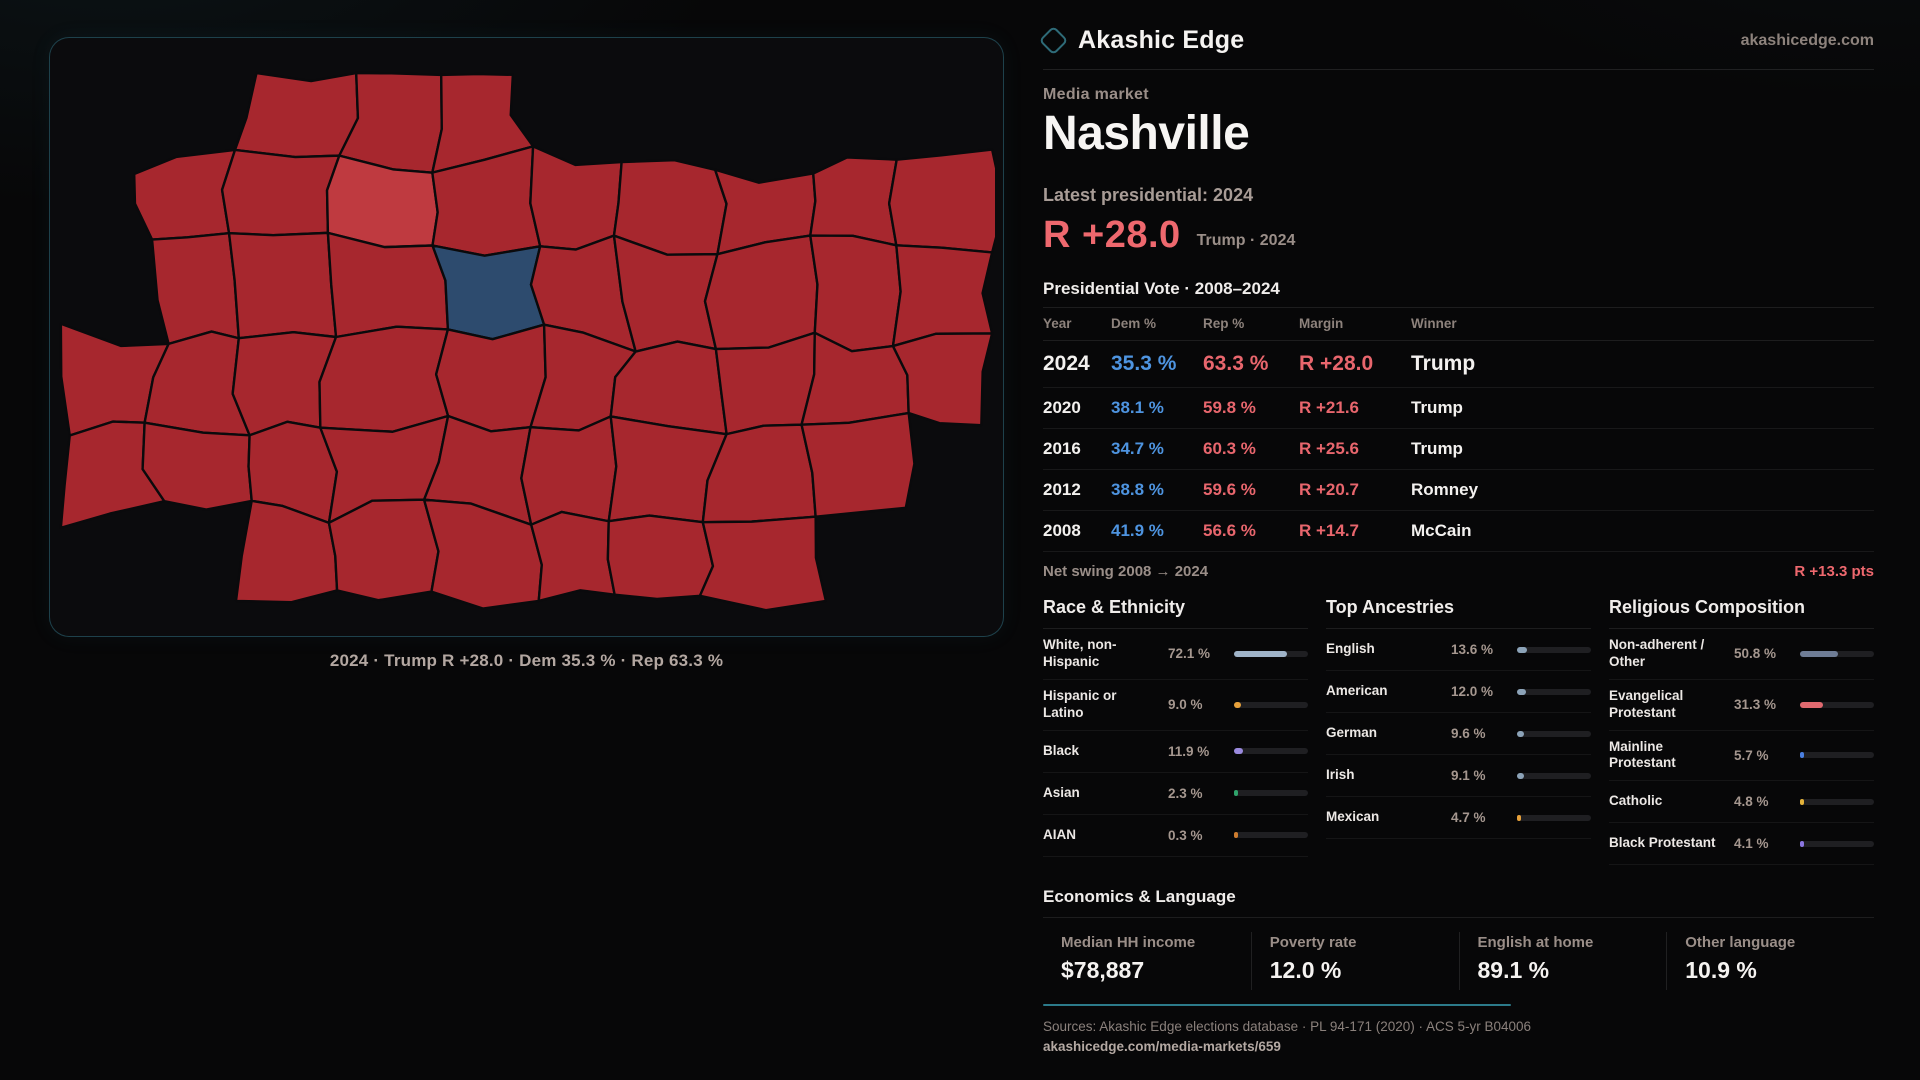 The image size is (1920, 1080). I want to click on vote-table-row: 2016 34.7 % 60.3 % R +25.6 Trump, so click(1458, 449).